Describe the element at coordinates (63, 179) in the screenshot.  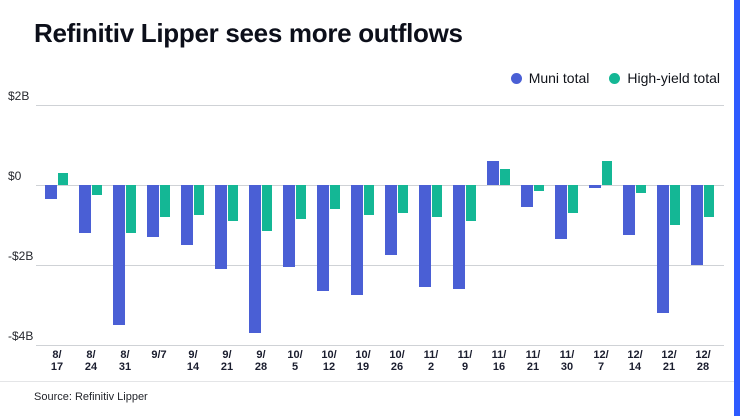
I see `high-yield-bar-8/17` at that location.